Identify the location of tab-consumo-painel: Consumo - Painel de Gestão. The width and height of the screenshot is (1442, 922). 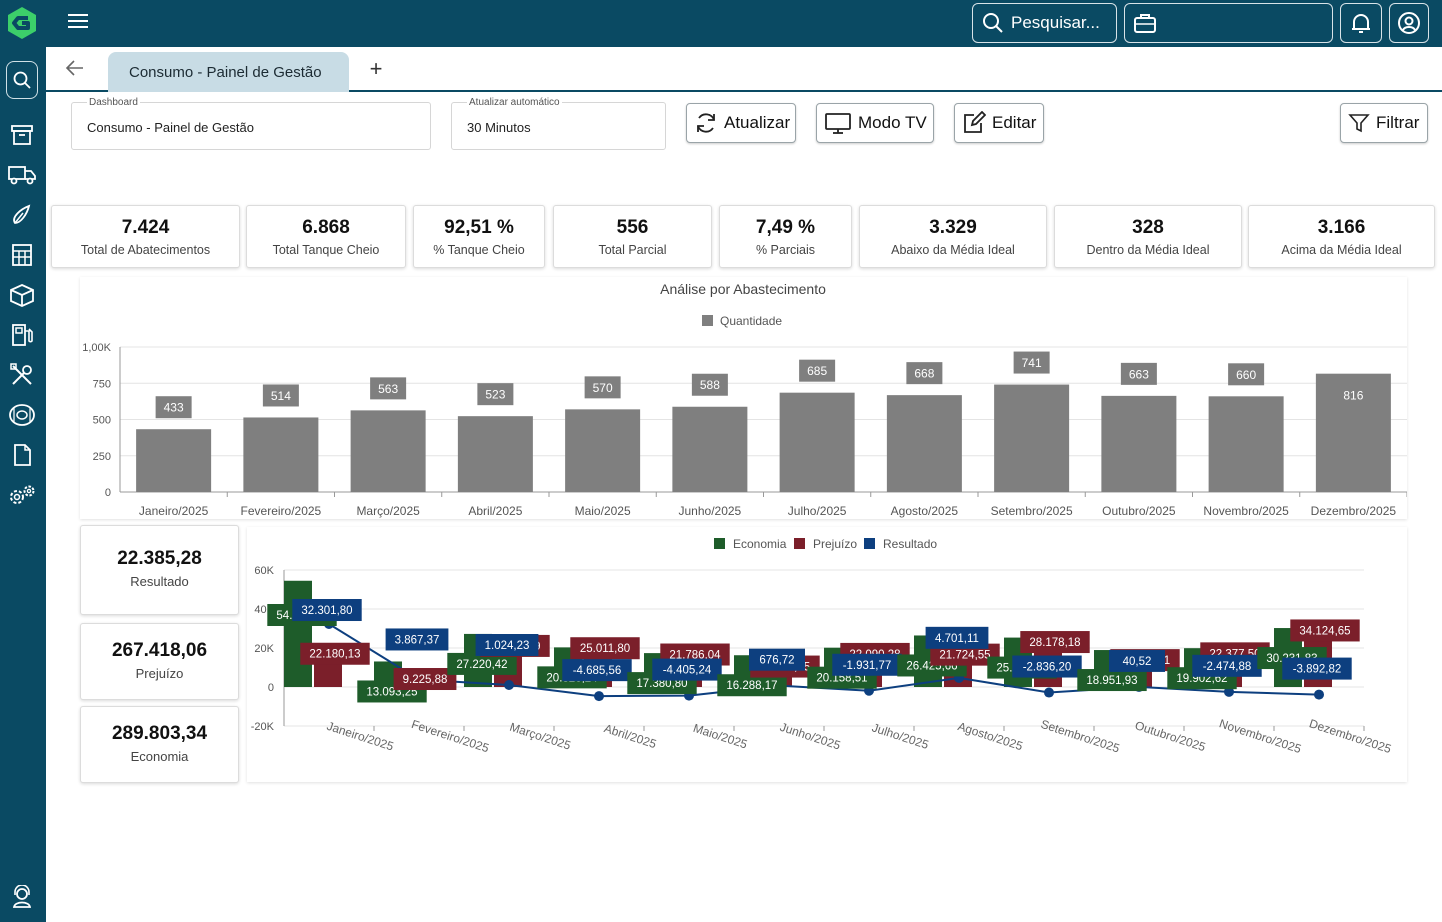
(228, 72).